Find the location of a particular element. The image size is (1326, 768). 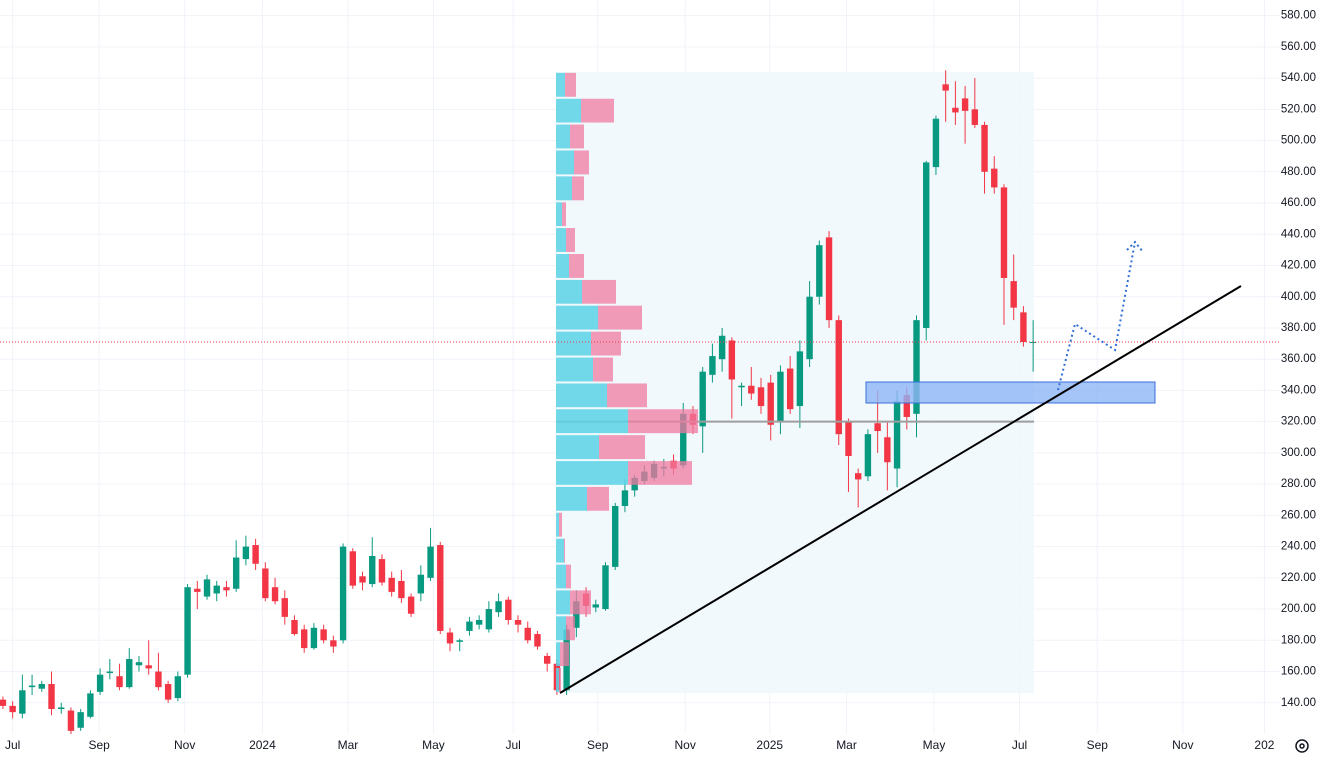

y-tick-label: 220.00 is located at coordinates (1298, 578).